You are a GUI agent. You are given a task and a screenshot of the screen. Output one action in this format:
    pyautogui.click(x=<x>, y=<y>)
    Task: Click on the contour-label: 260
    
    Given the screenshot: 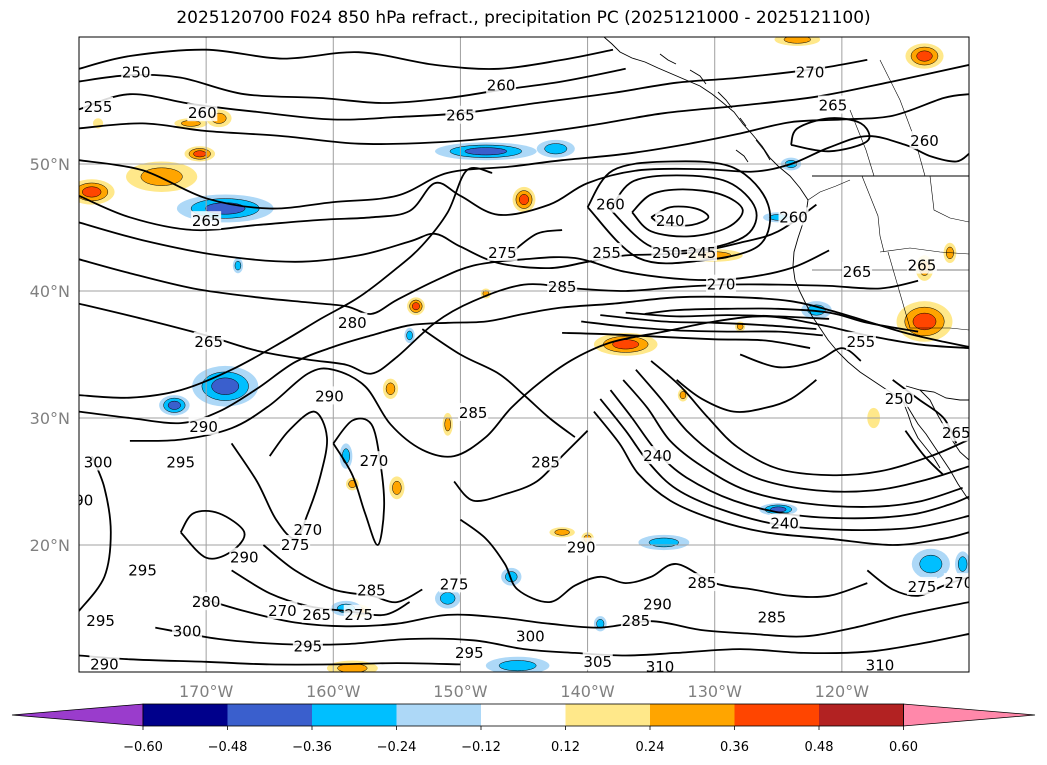 What is the action you would take?
    pyautogui.click(x=793, y=217)
    